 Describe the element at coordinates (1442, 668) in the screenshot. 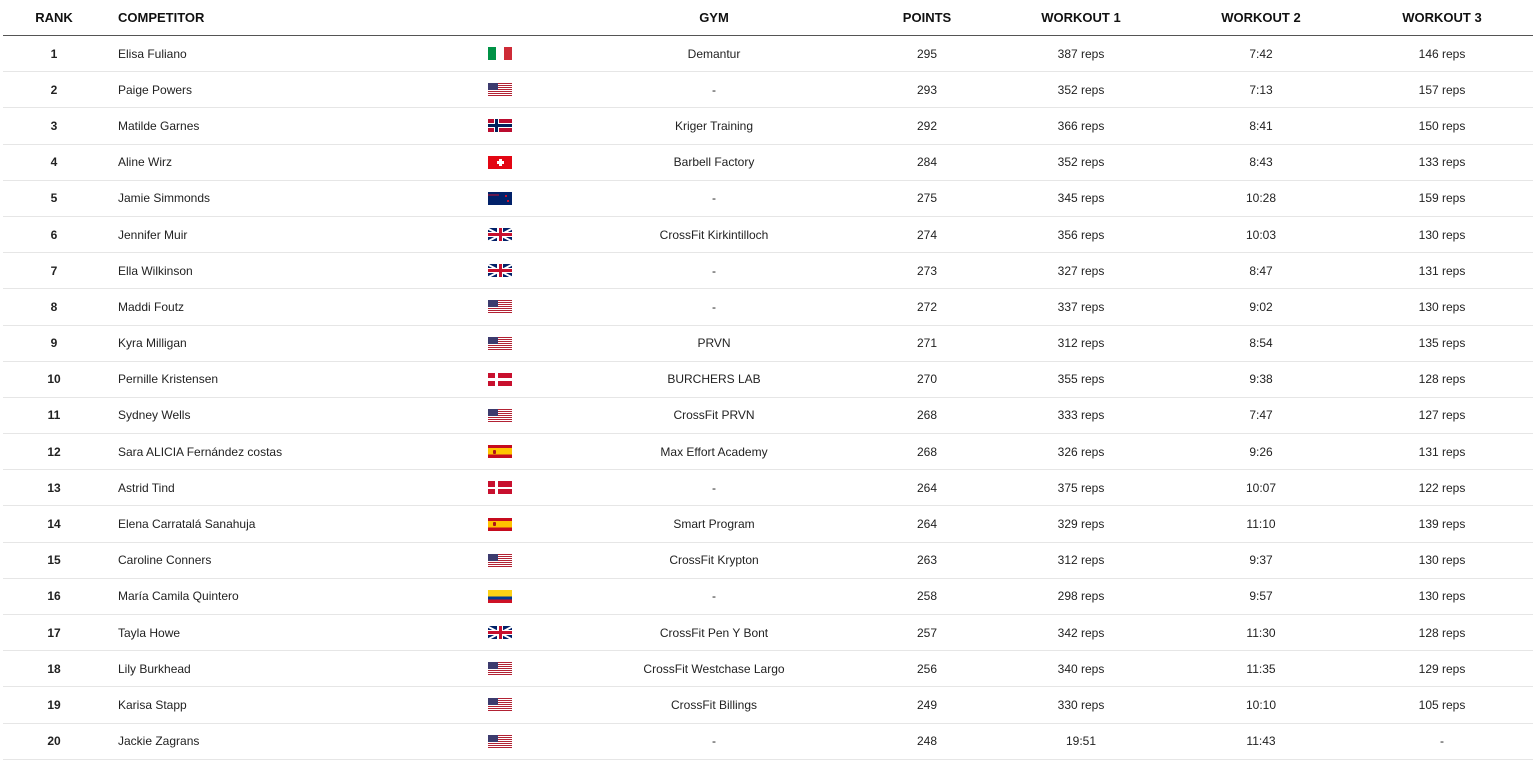

I see `workout-3-score: 129 reps` at that location.